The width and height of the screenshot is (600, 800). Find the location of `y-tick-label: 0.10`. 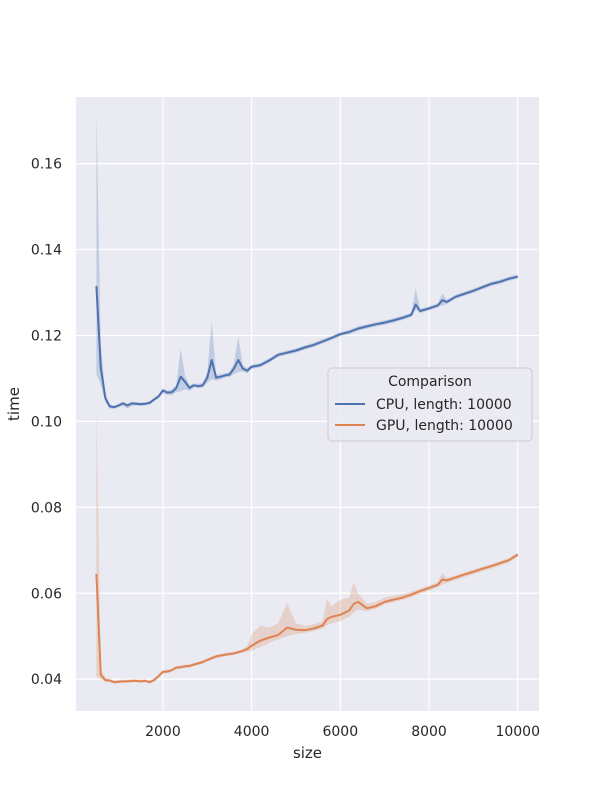

y-tick-label: 0.10 is located at coordinates (46, 422).